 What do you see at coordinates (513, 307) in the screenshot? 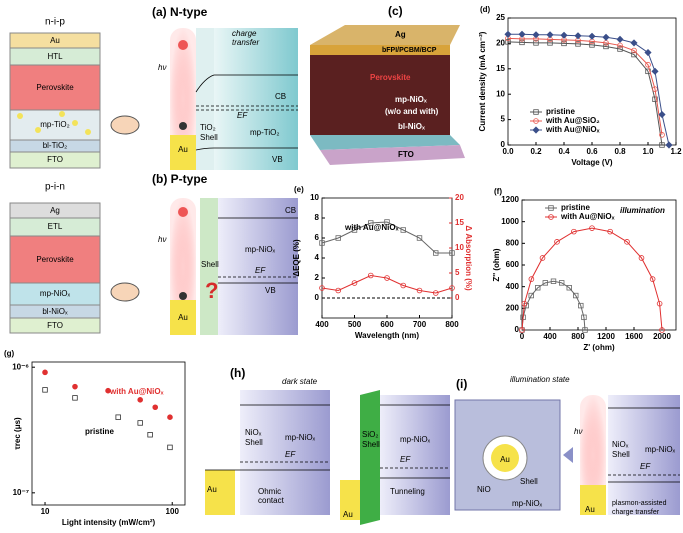
I see `y-tick-label: 200` at bounding box center [513, 307].